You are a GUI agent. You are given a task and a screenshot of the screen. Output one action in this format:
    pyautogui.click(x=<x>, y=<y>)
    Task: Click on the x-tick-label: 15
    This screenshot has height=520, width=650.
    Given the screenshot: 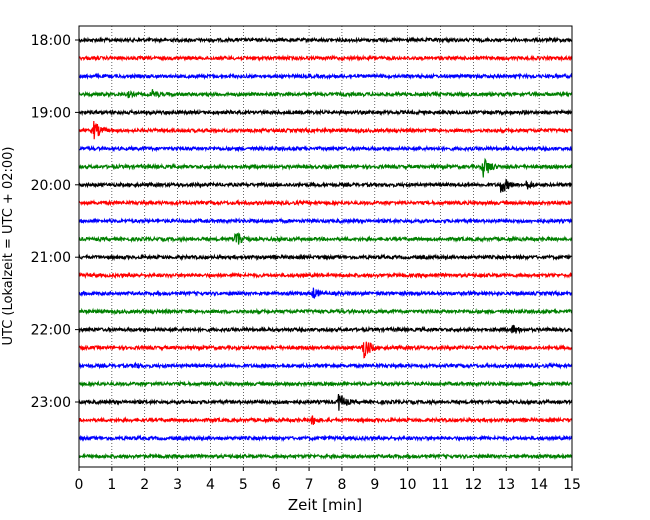 What is the action you would take?
    pyautogui.click(x=572, y=485)
    